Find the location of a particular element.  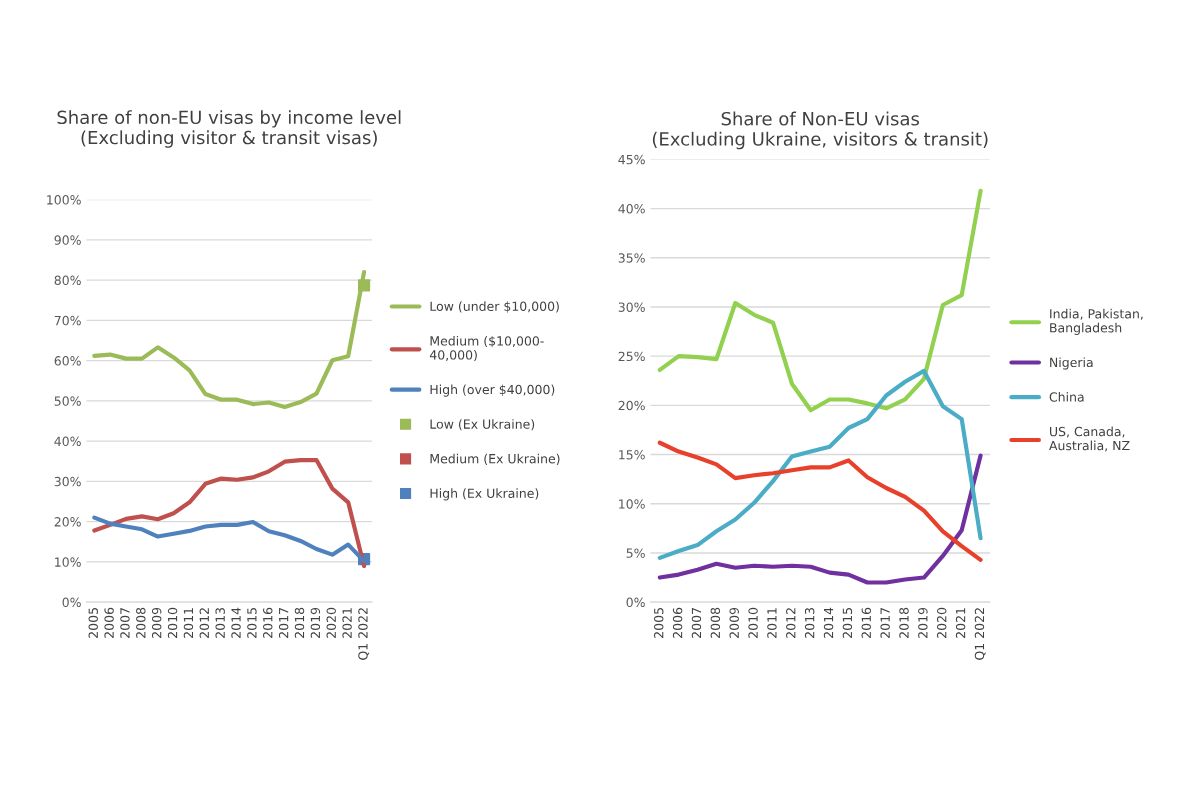

y-tick-label: 5% is located at coordinates (635, 553).